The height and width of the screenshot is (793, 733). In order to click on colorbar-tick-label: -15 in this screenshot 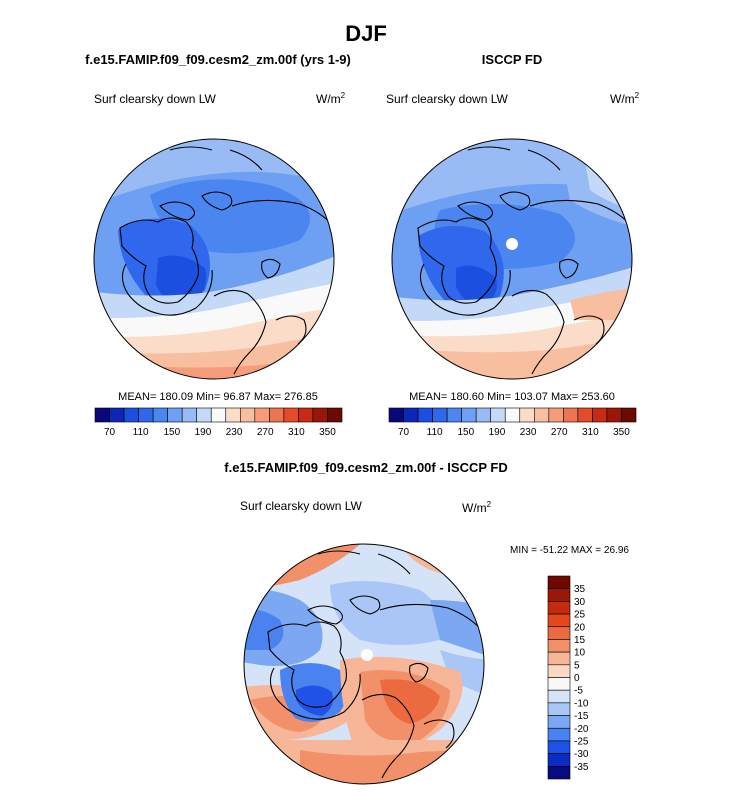, I will do `click(581, 716)`.